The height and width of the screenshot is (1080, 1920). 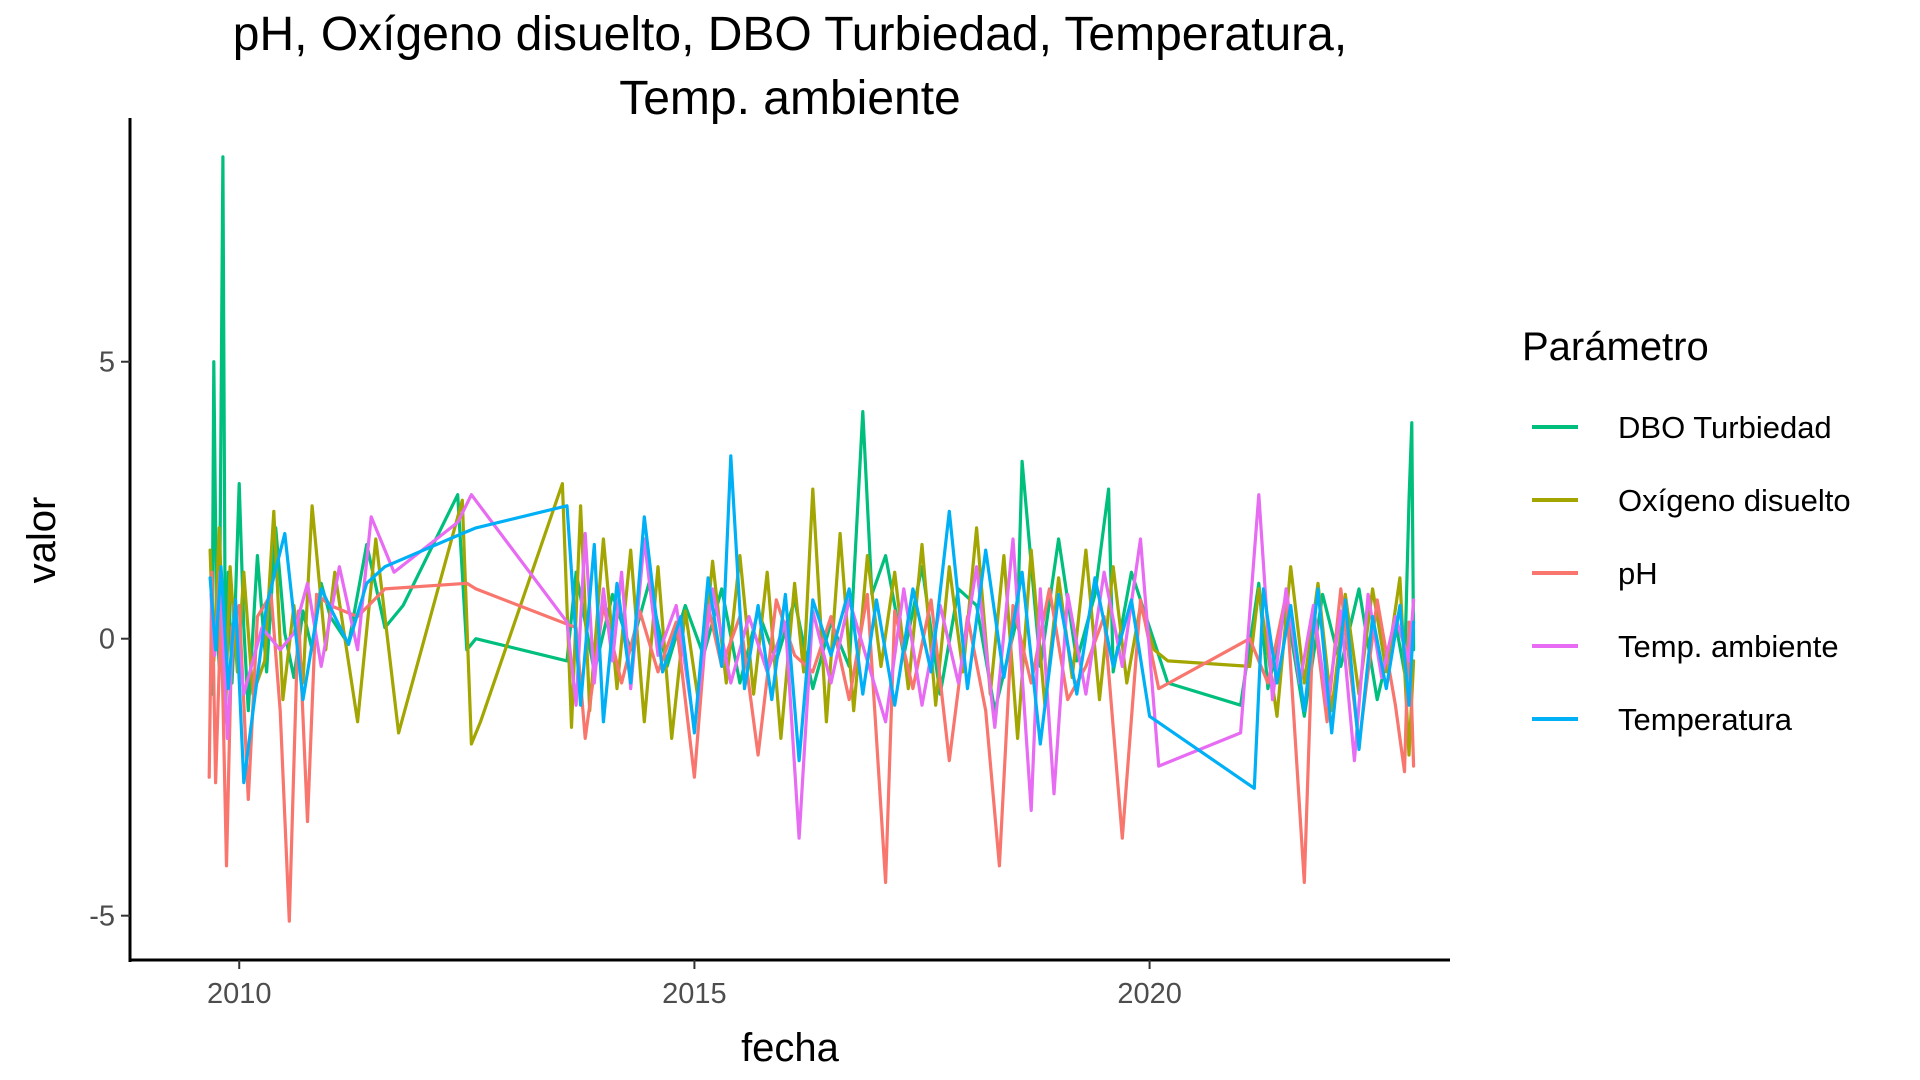 I want to click on legend-label: DBO Turbiedad, so click(x=1725, y=427).